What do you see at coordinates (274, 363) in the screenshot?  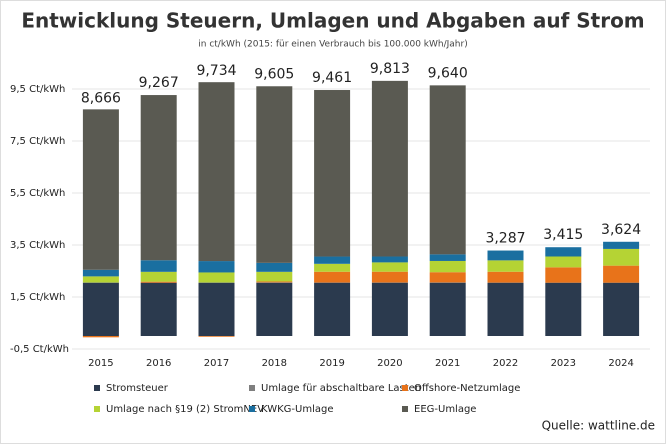 I see `x-tick-label: 2018` at bounding box center [274, 363].